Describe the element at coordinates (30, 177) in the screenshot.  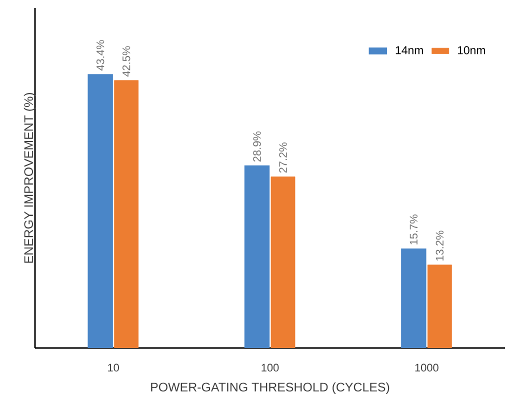
I see `y-axis-title: ENERGY IMPROVEMENT (%)` at that location.